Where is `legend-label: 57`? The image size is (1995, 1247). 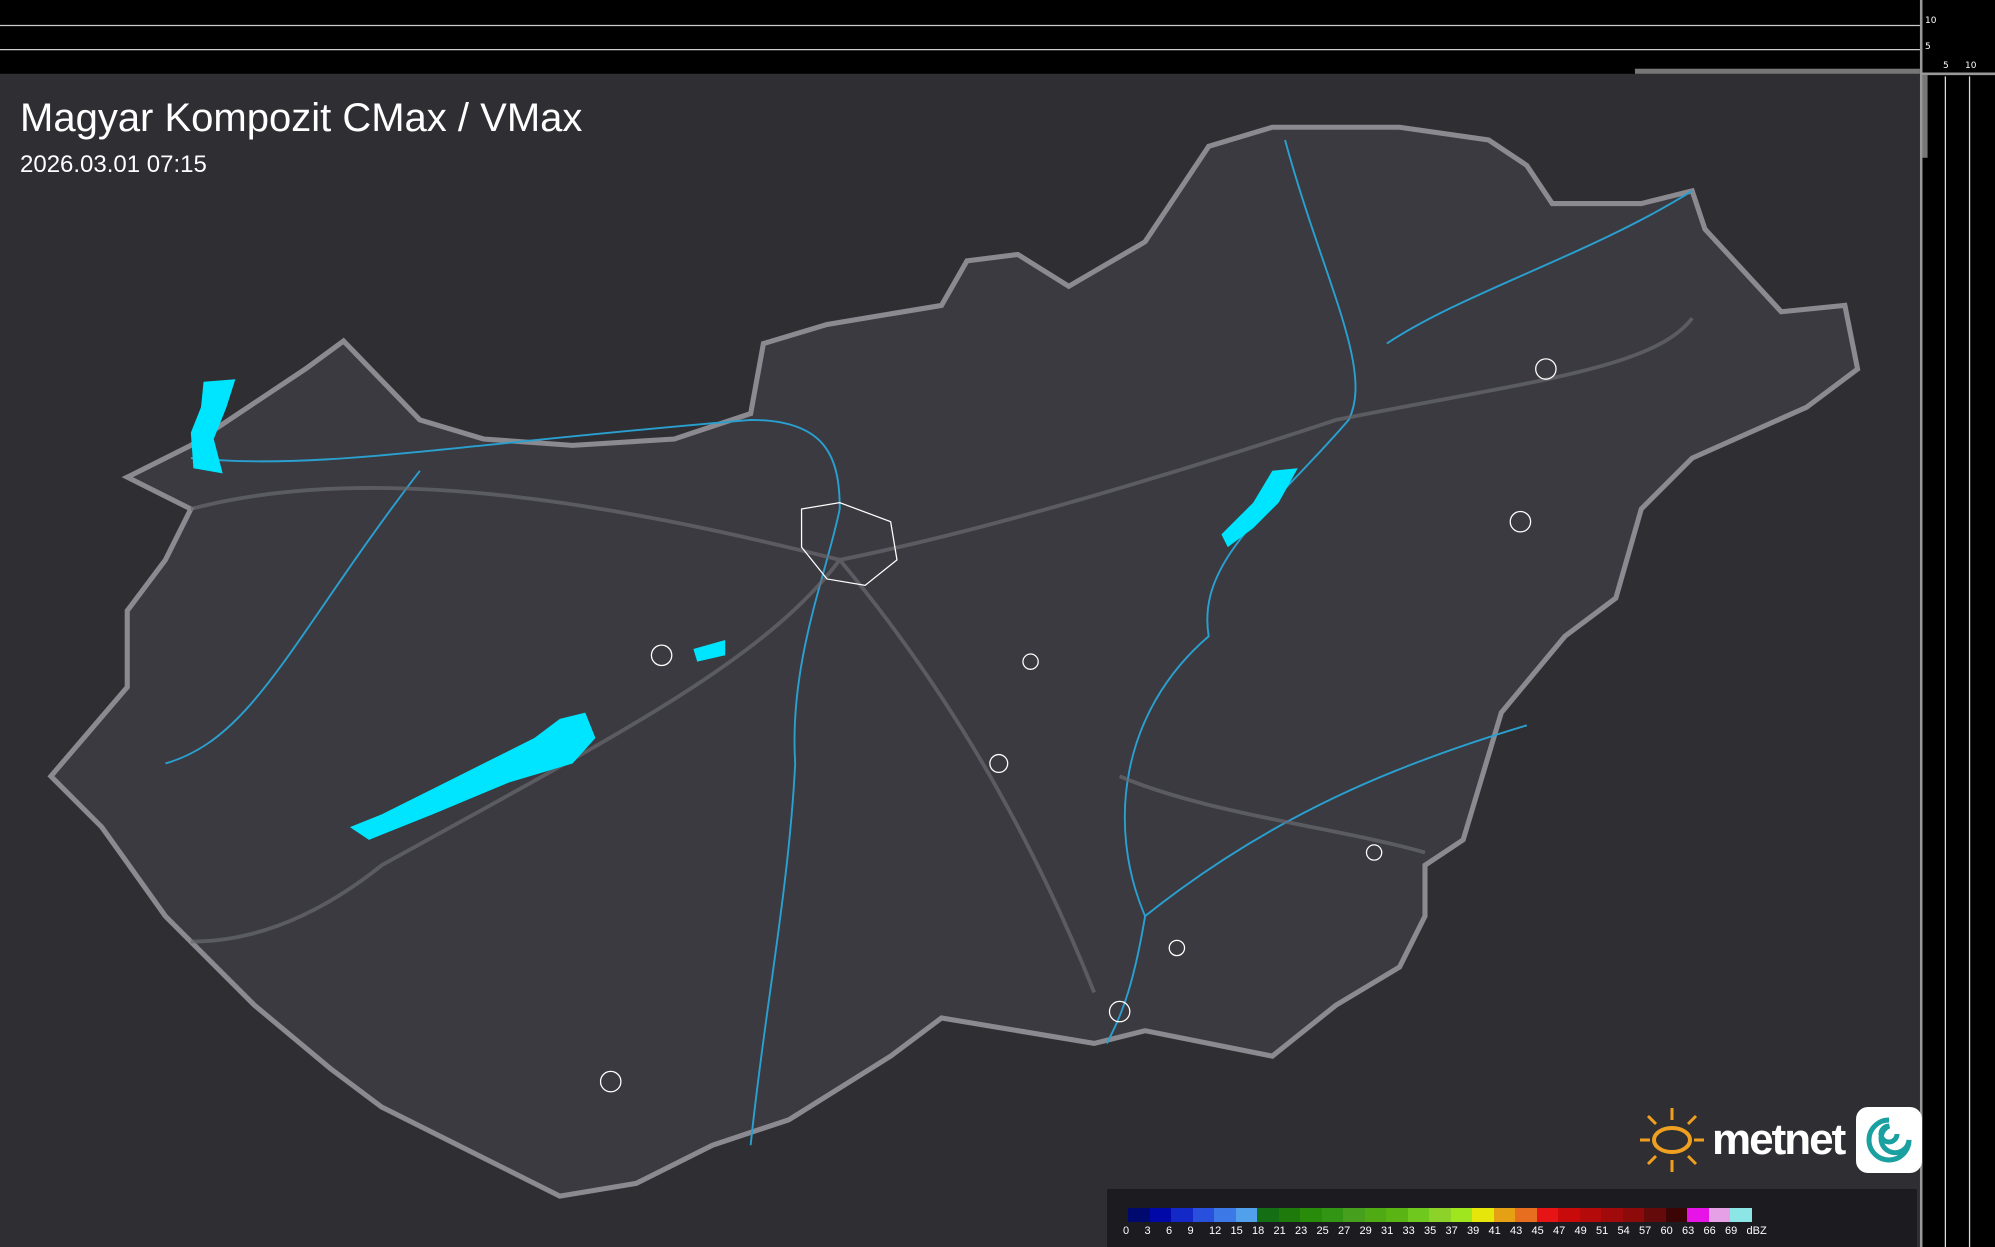
legend-label: 57 is located at coordinates (1645, 1231).